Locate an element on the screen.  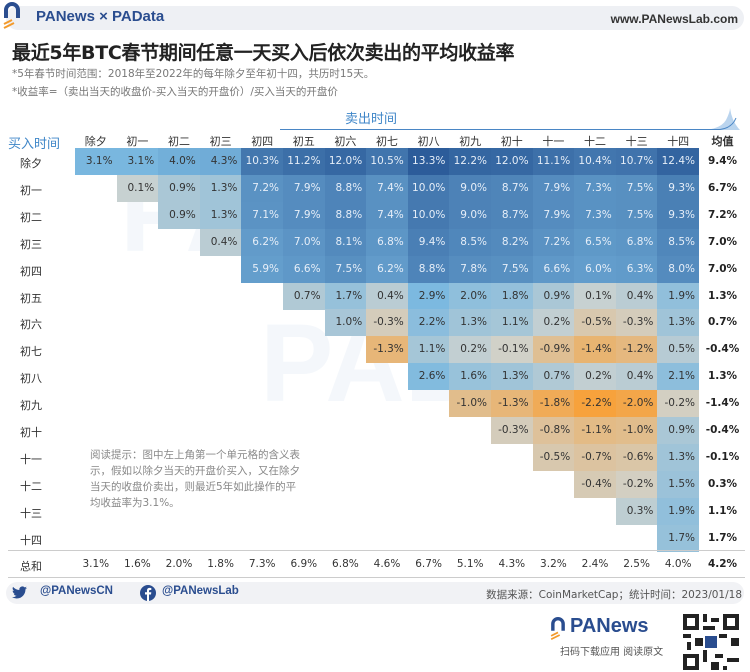
heatmap-cell: 7.0% is located at coordinates (304, 242).